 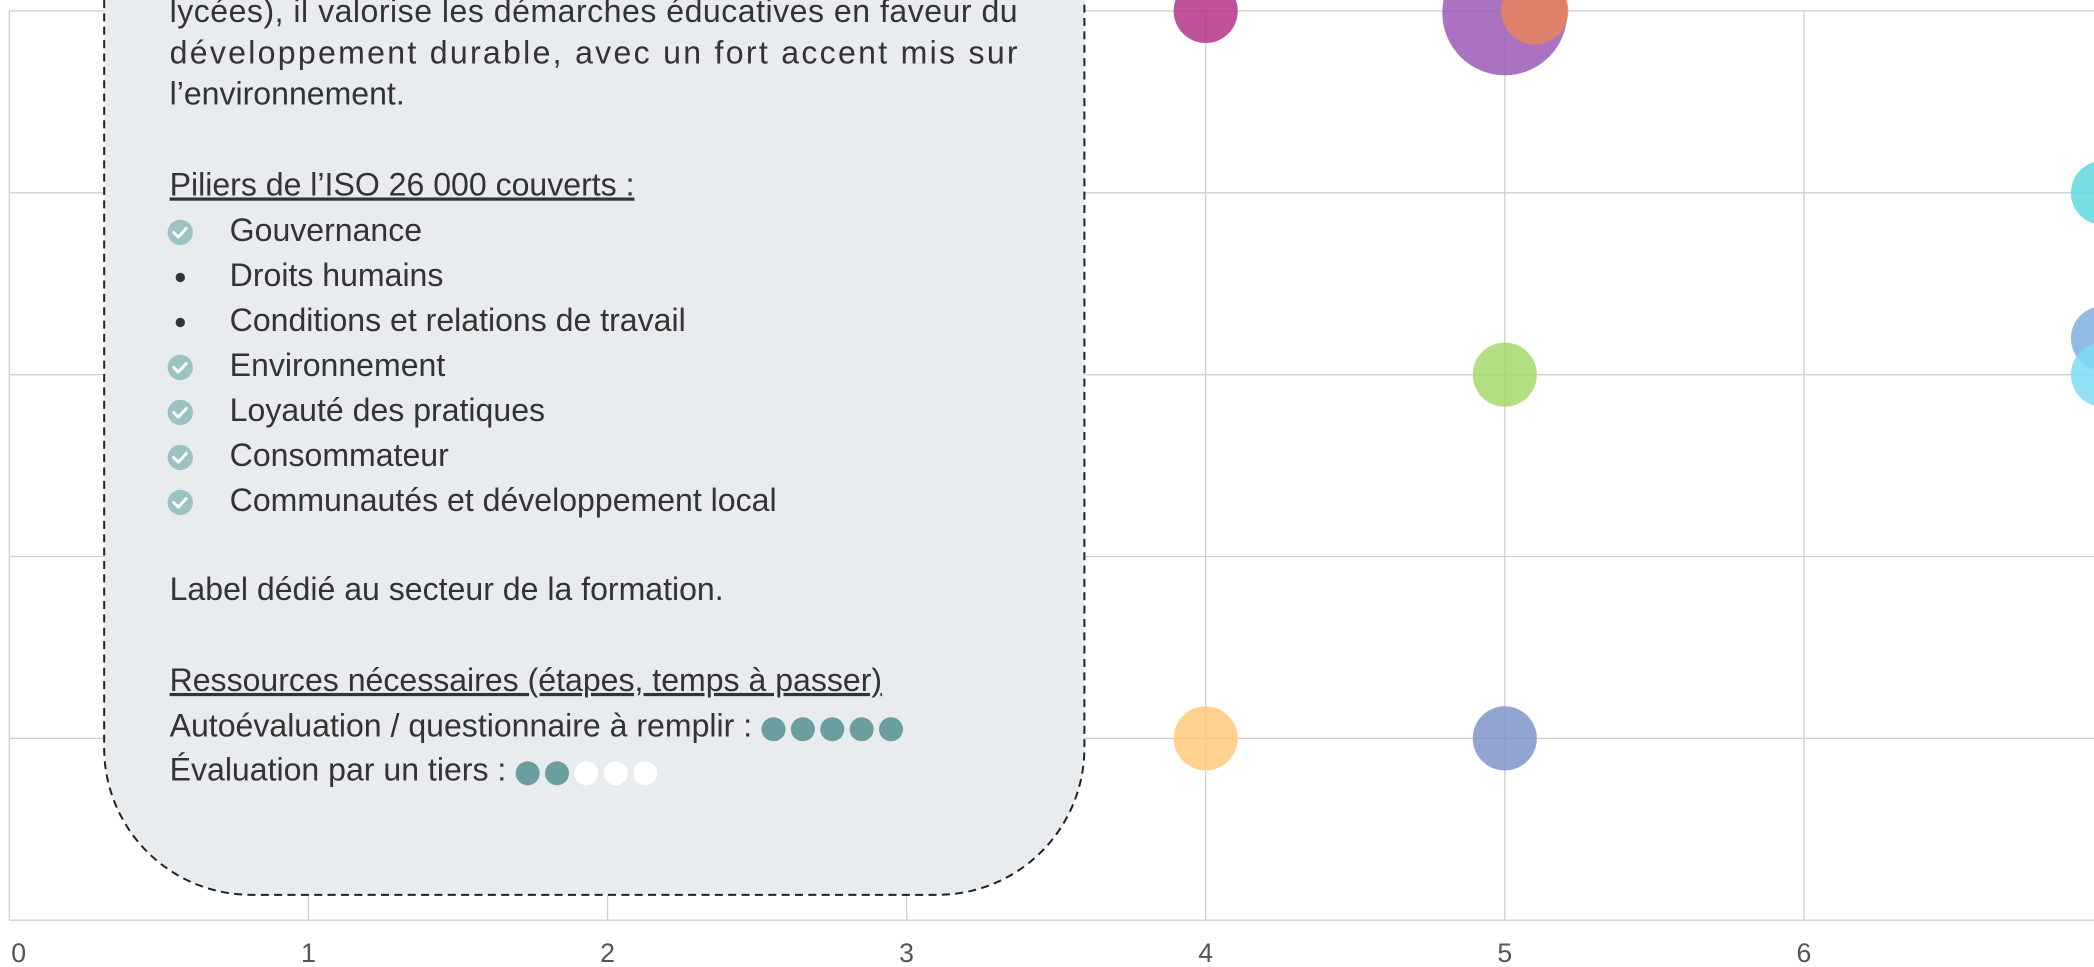 I want to click on x-tick-label: 1, so click(x=308, y=952).